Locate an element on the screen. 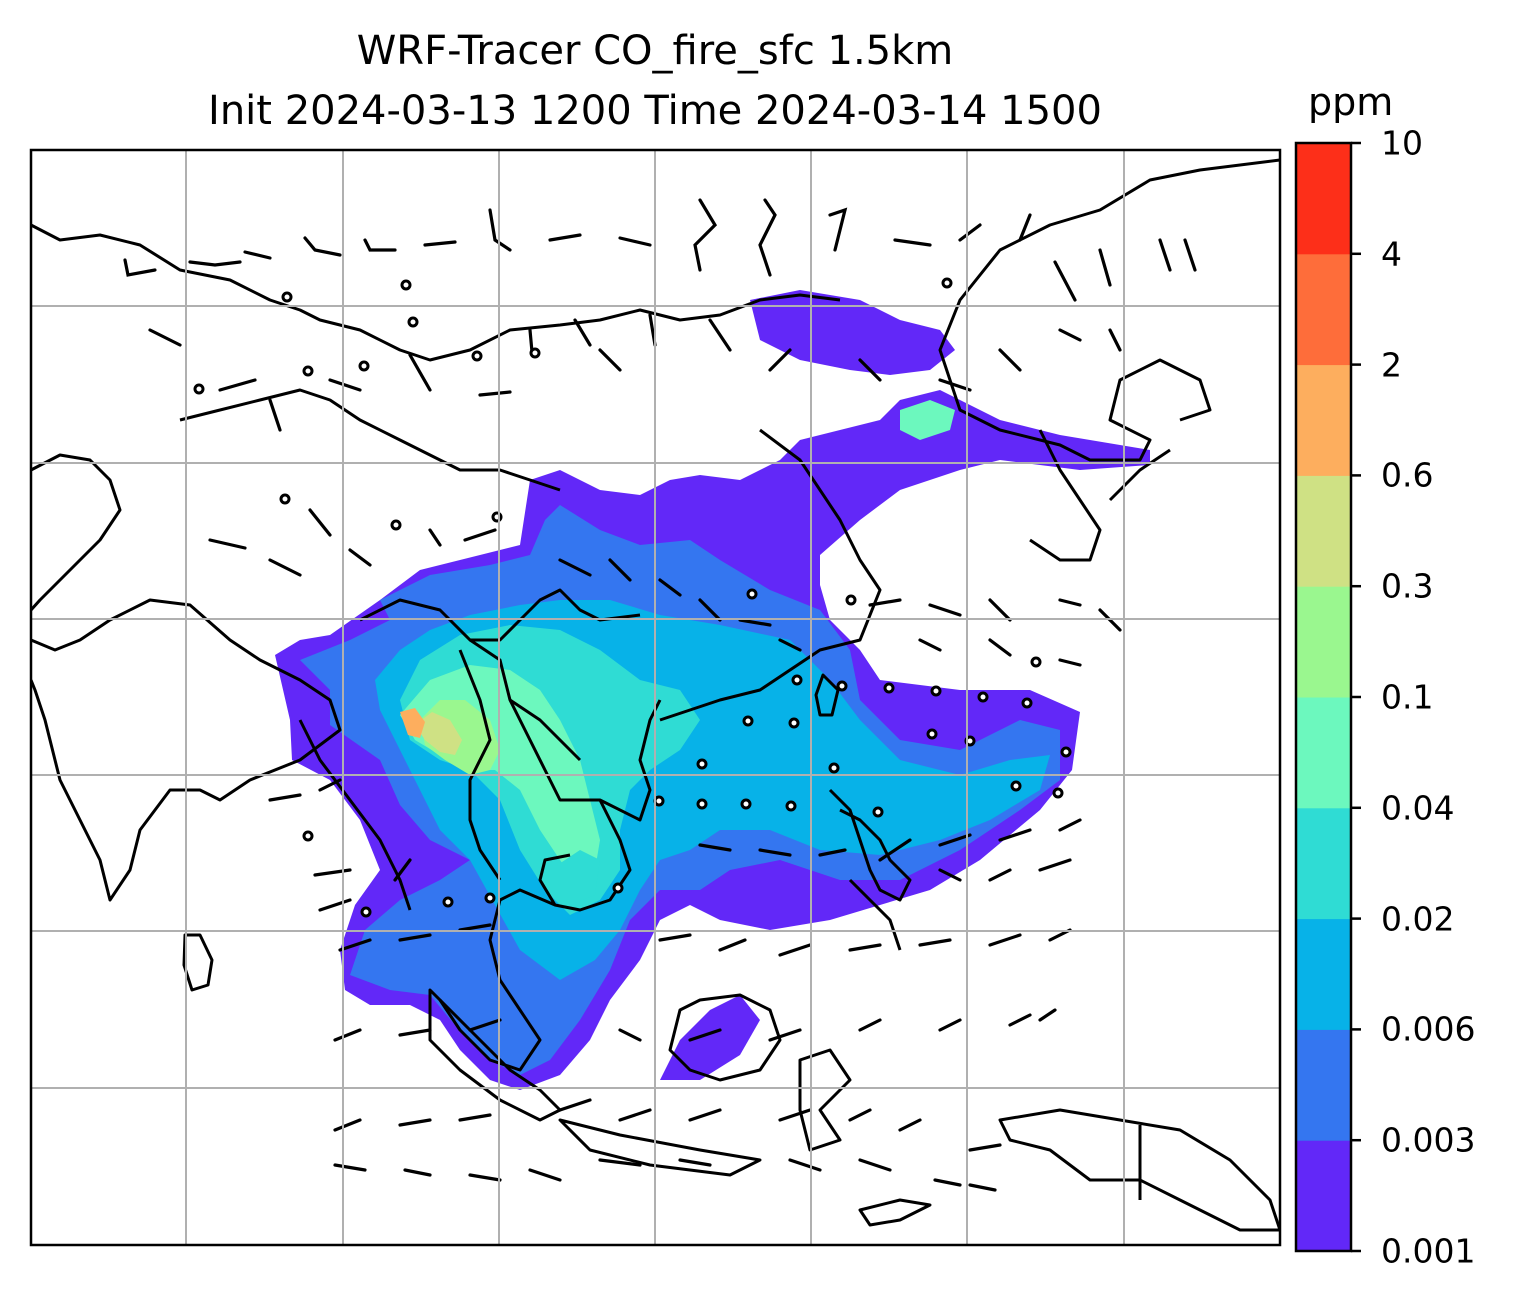 This screenshot has height=1306, width=1528. colorbar-band-0.1 is located at coordinates (1323, 642).